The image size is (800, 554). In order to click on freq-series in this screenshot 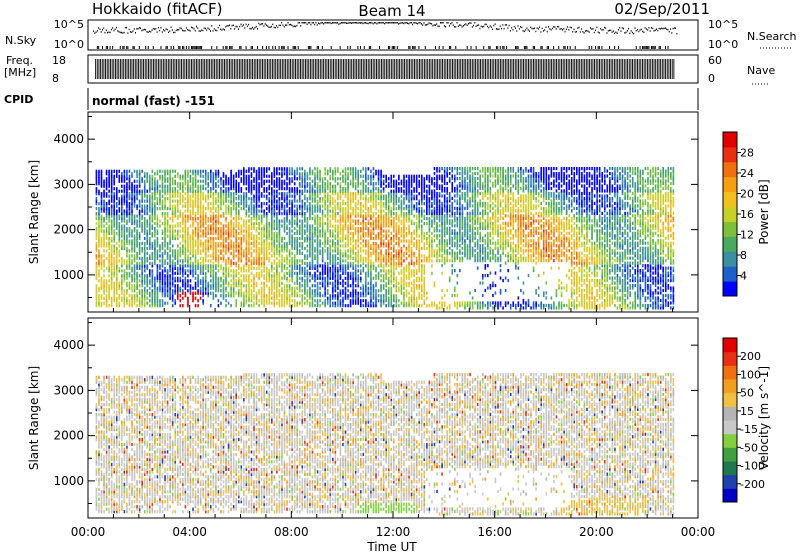, I will do `click(385, 69)`.